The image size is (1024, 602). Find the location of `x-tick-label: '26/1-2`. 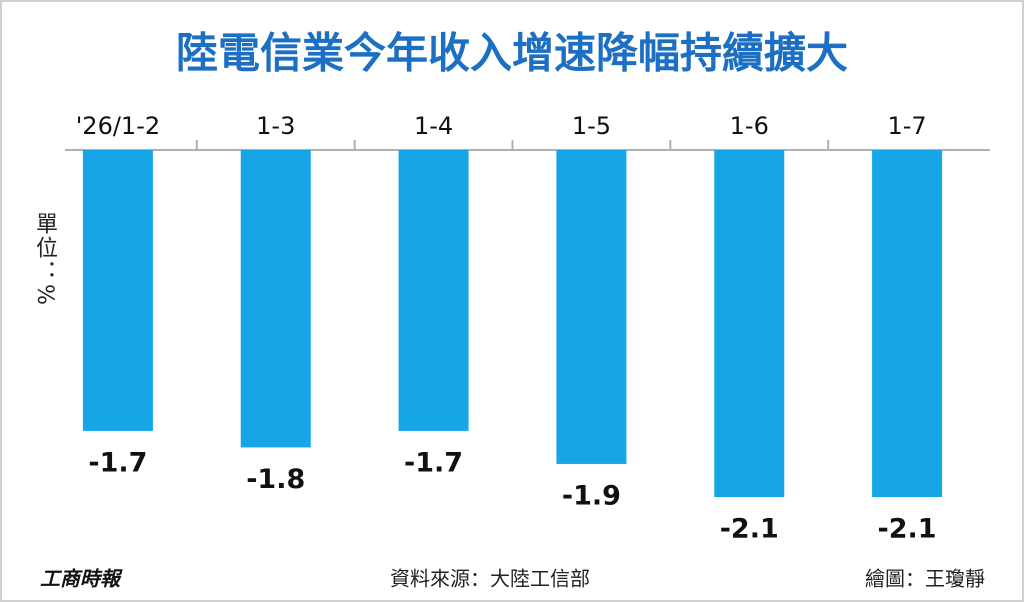

x-tick-label: '26/1-2 is located at coordinates (118, 126).